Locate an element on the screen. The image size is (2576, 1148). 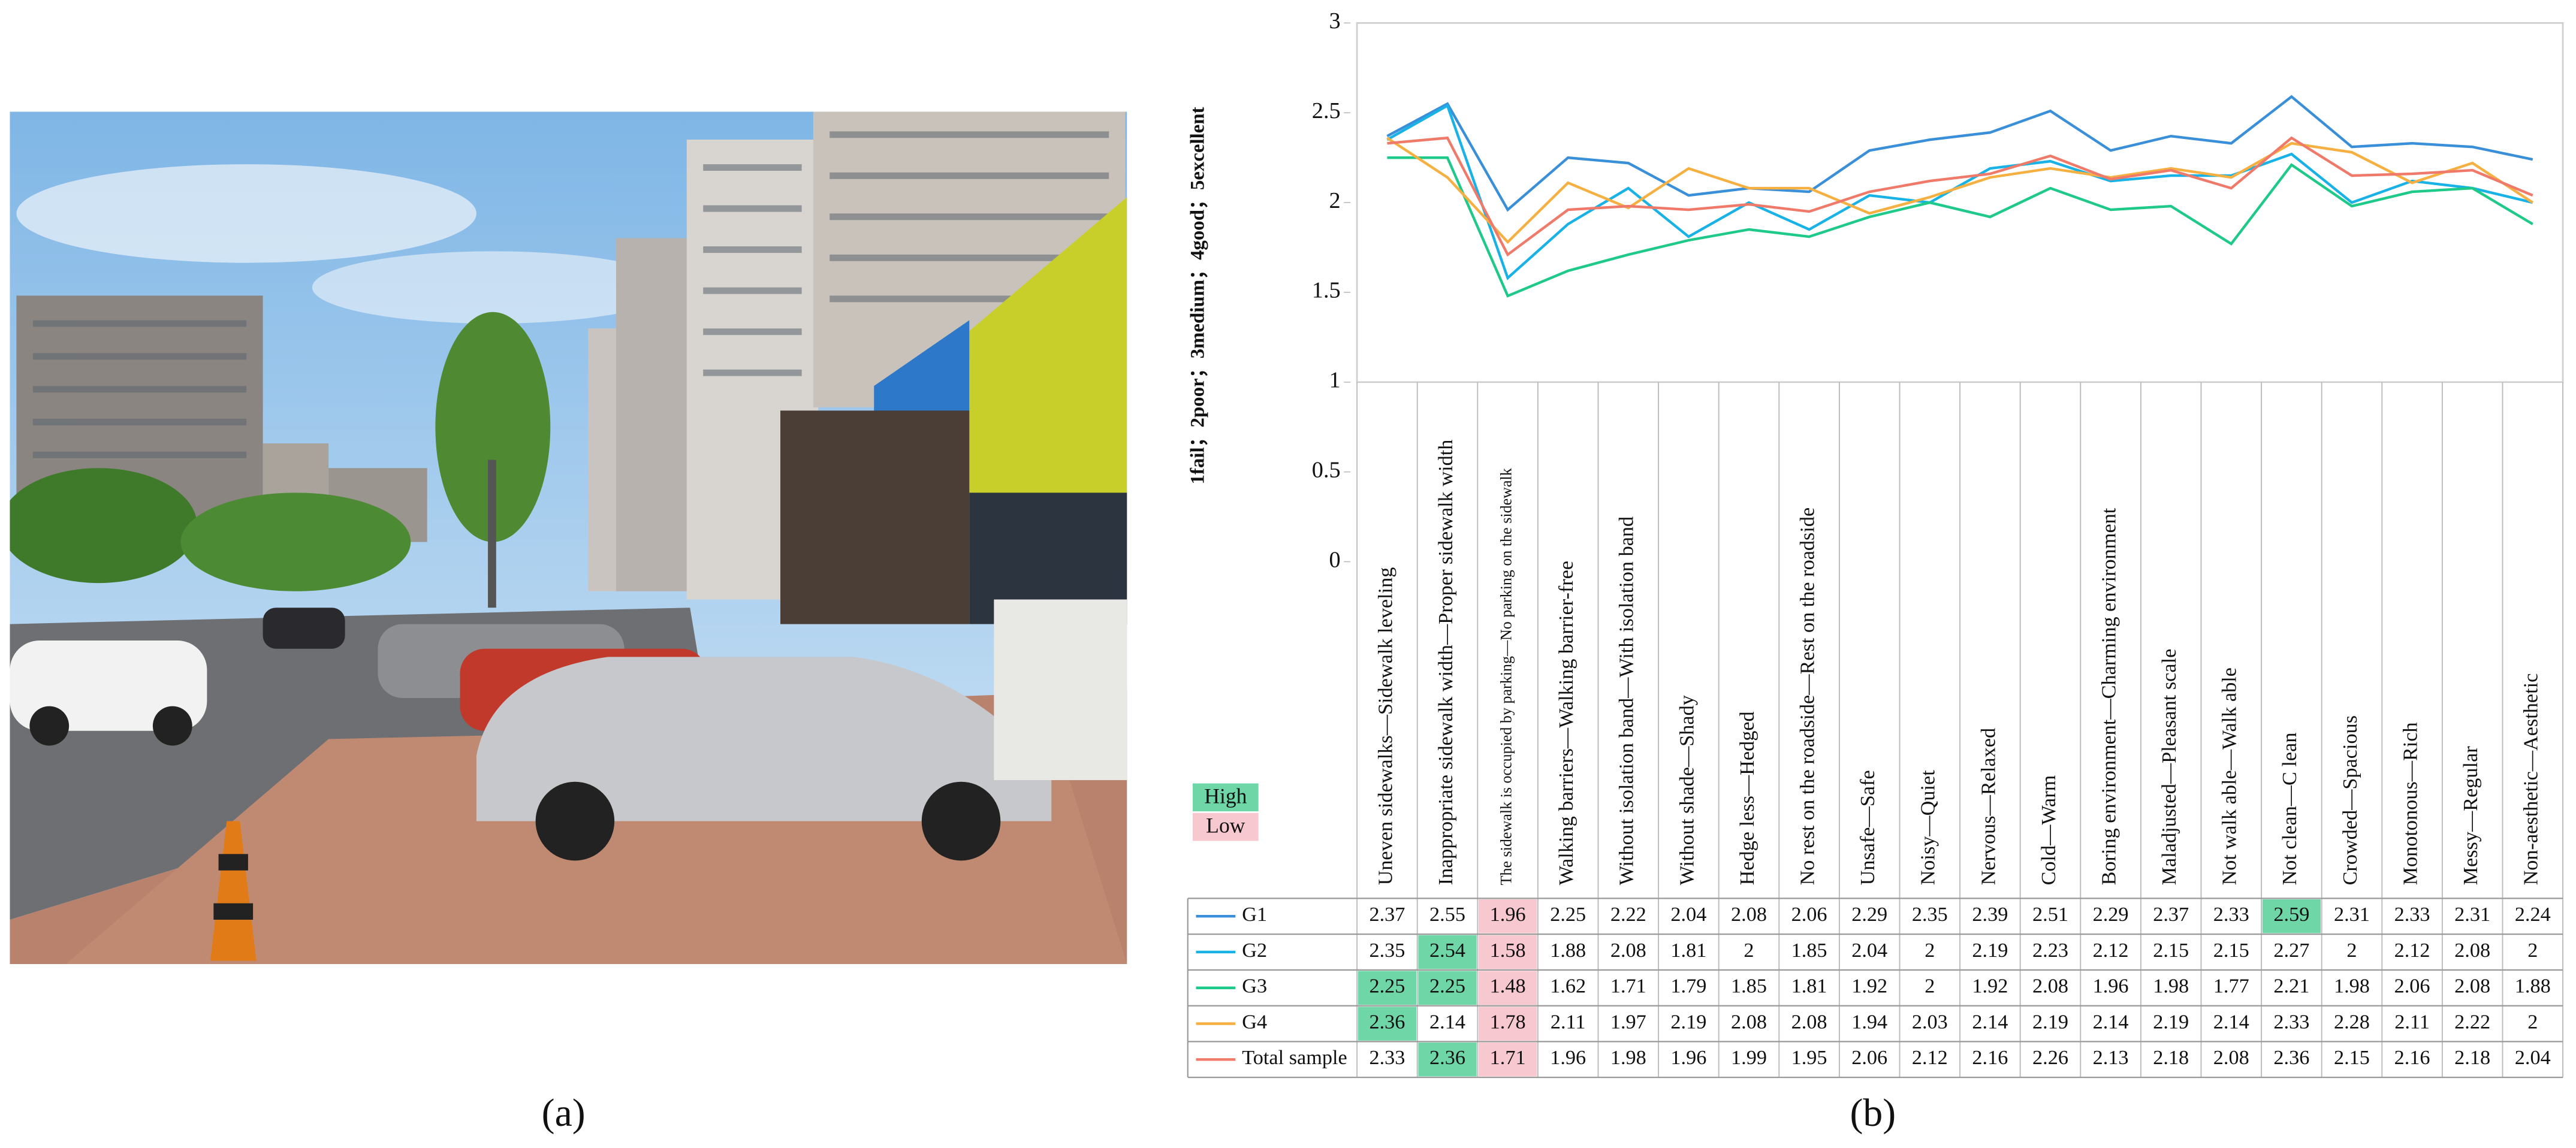
category-label: Hedge less—Hedged is located at coordinates (1747, 798).